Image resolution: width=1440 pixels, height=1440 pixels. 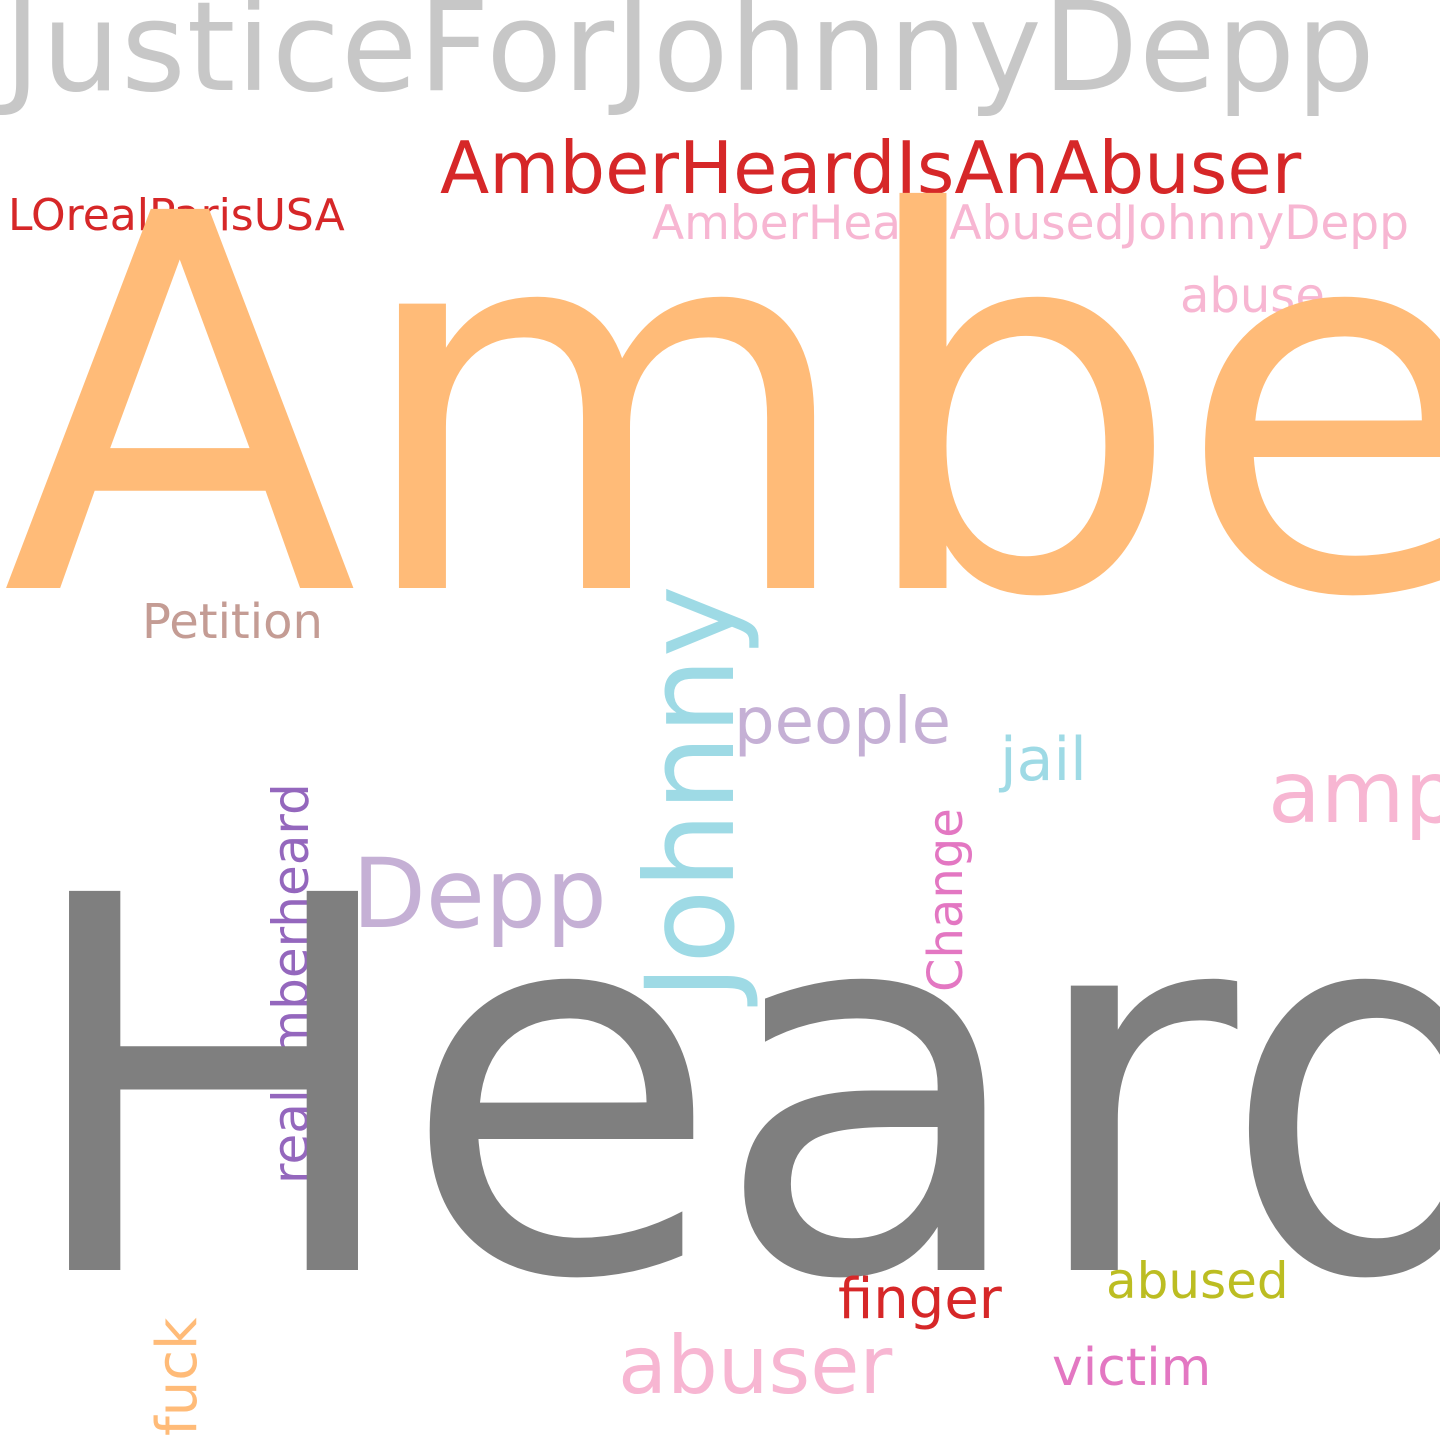 What do you see at coordinates (1197, 1281) in the screenshot?
I see `word-abused: abused` at bounding box center [1197, 1281].